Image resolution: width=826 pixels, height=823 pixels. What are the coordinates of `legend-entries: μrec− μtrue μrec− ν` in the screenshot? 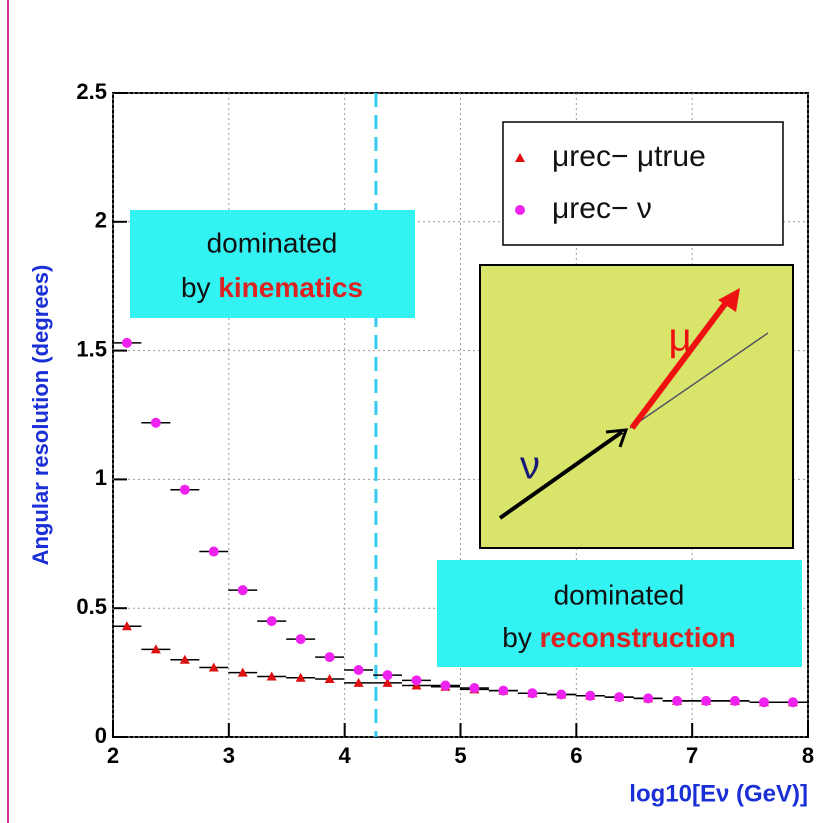 It's located at (610, 182).